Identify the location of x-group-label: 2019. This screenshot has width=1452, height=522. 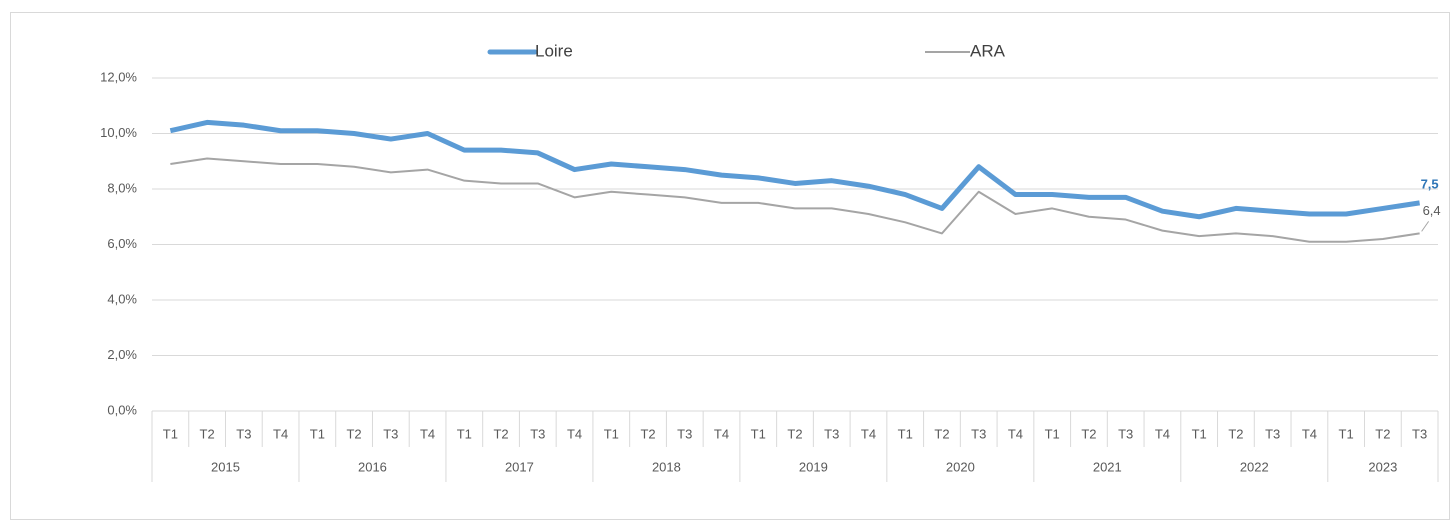
(813, 466).